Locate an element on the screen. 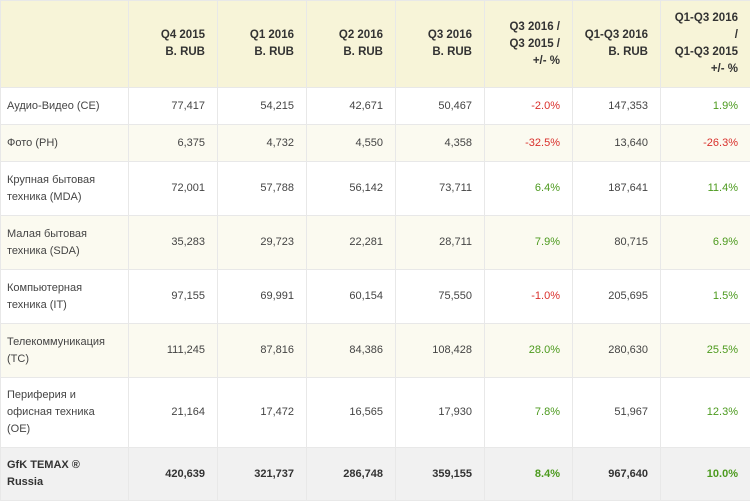 Image resolution: width=750 pixels, height=501 pixels. value-cell: 6.9% is located at coordinates (705, 242).